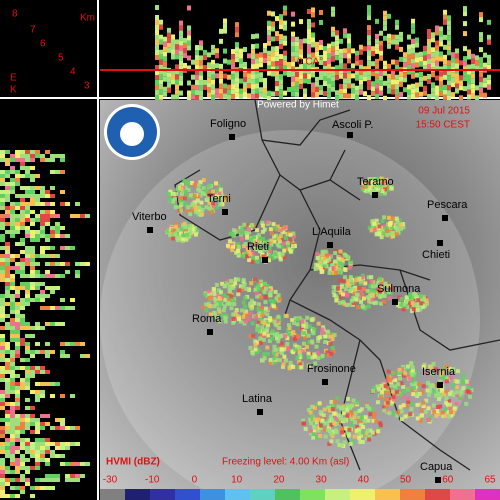  I want to click on side-label: K, so click(13, 90).